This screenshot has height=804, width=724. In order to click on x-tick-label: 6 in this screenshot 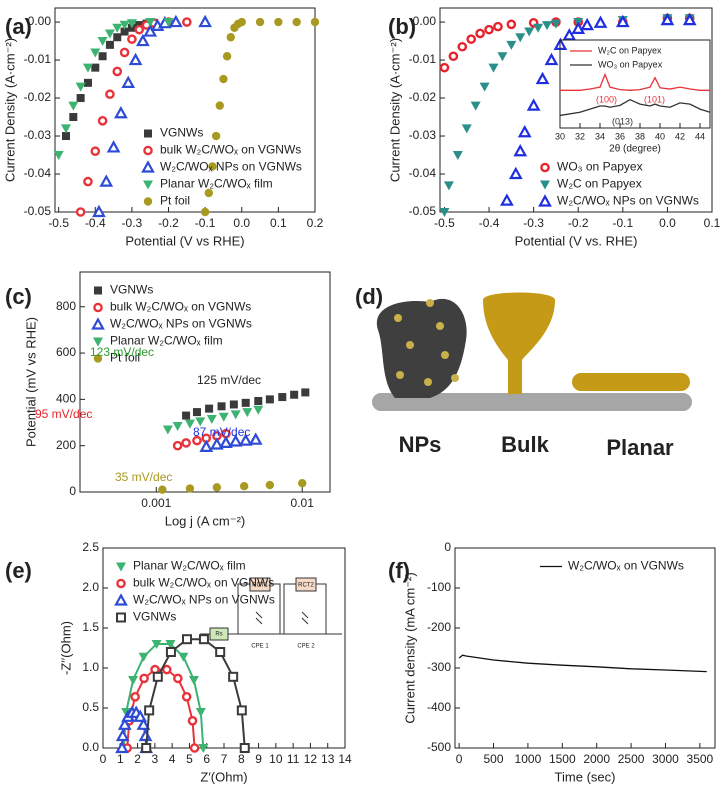, I will do `click(206, 759)`.